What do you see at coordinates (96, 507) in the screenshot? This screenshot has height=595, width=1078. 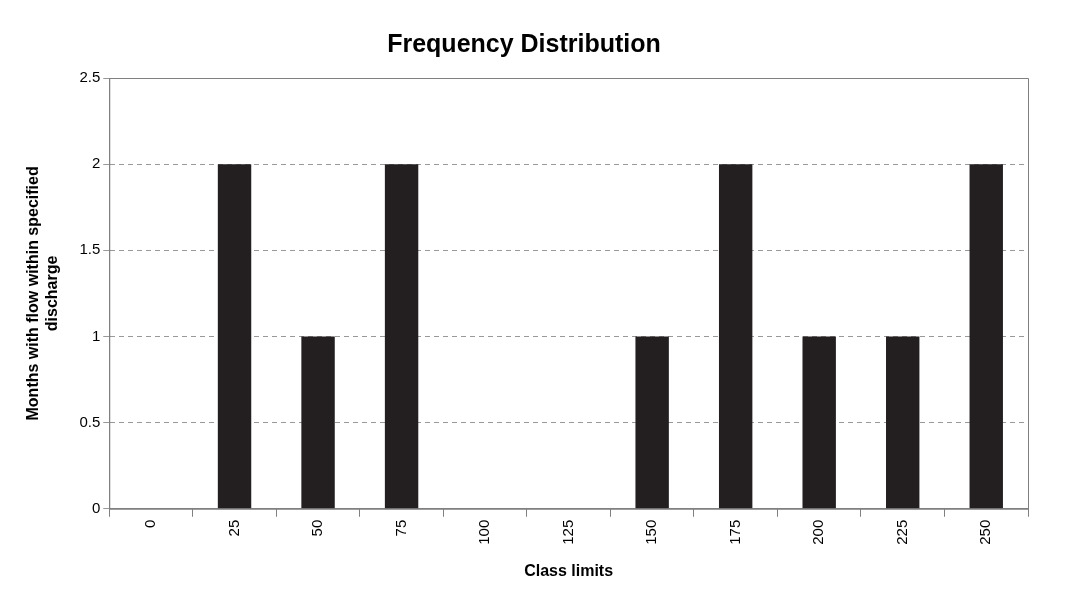 I see `y-tick-label: 0` at bounding box center [96, 507].